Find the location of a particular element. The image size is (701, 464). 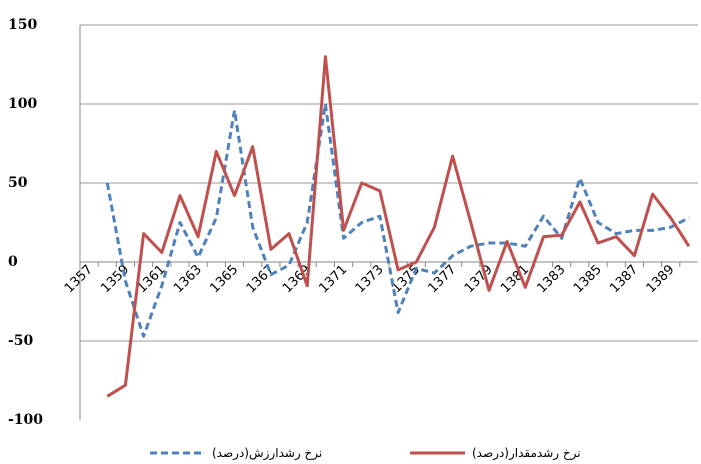

x-tick-label: 1389 is located at coordinates (661, 279).